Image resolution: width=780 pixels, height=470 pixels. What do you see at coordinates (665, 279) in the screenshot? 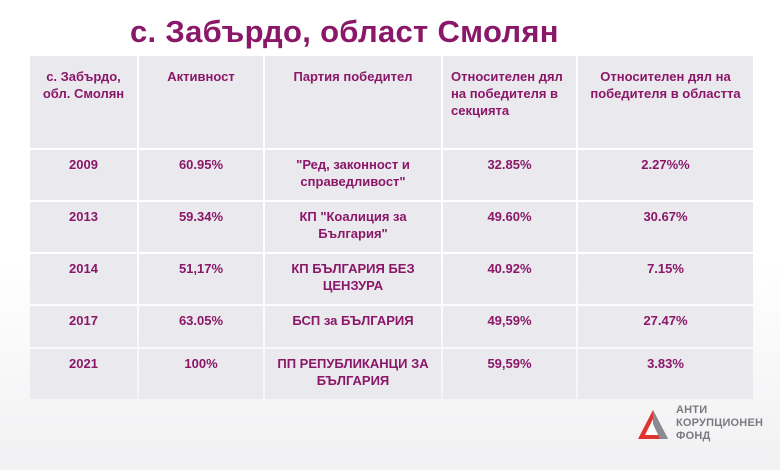
I see `cell-share-region: 7.15%` at bounding box center [665, 279].